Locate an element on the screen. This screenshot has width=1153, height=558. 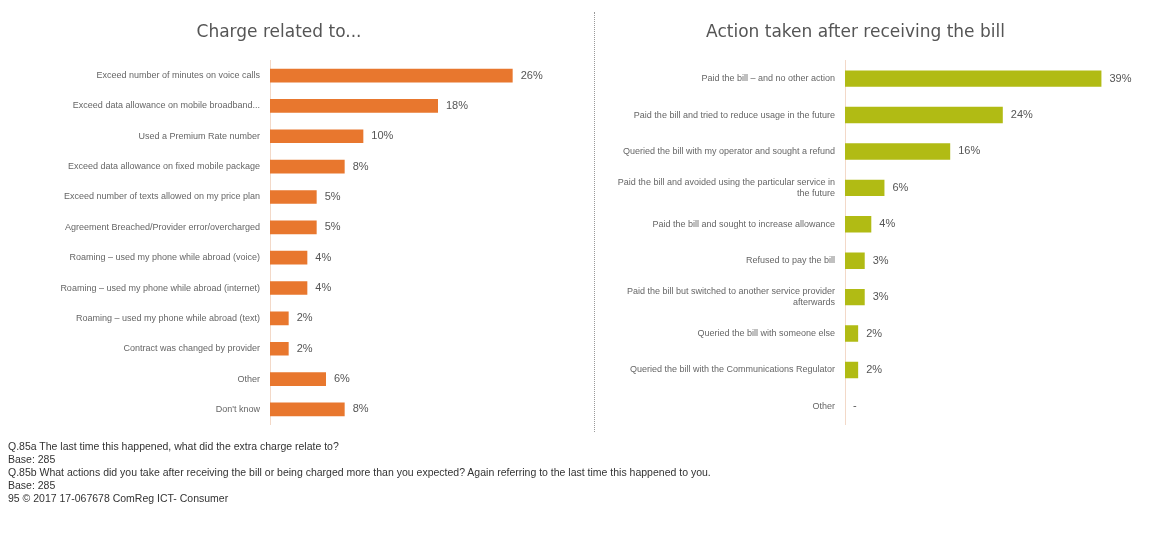
data-label: 39% is located at coordinates (1120, 77).